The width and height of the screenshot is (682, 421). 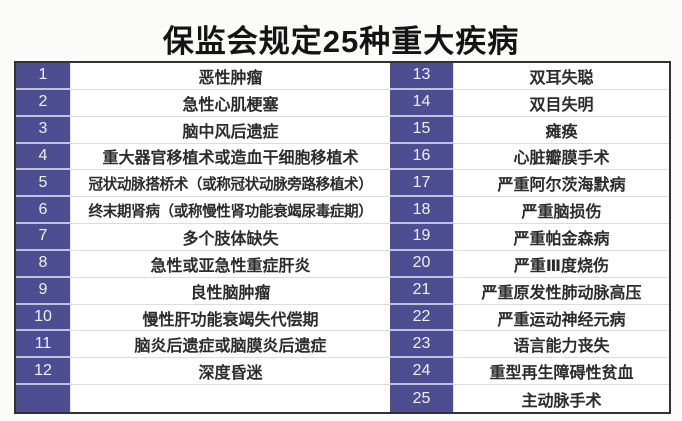 What do you see at coordinates (43, 264) in the screenshot?
I see `row-number-cell: 8` at bounding box center [43, 264].